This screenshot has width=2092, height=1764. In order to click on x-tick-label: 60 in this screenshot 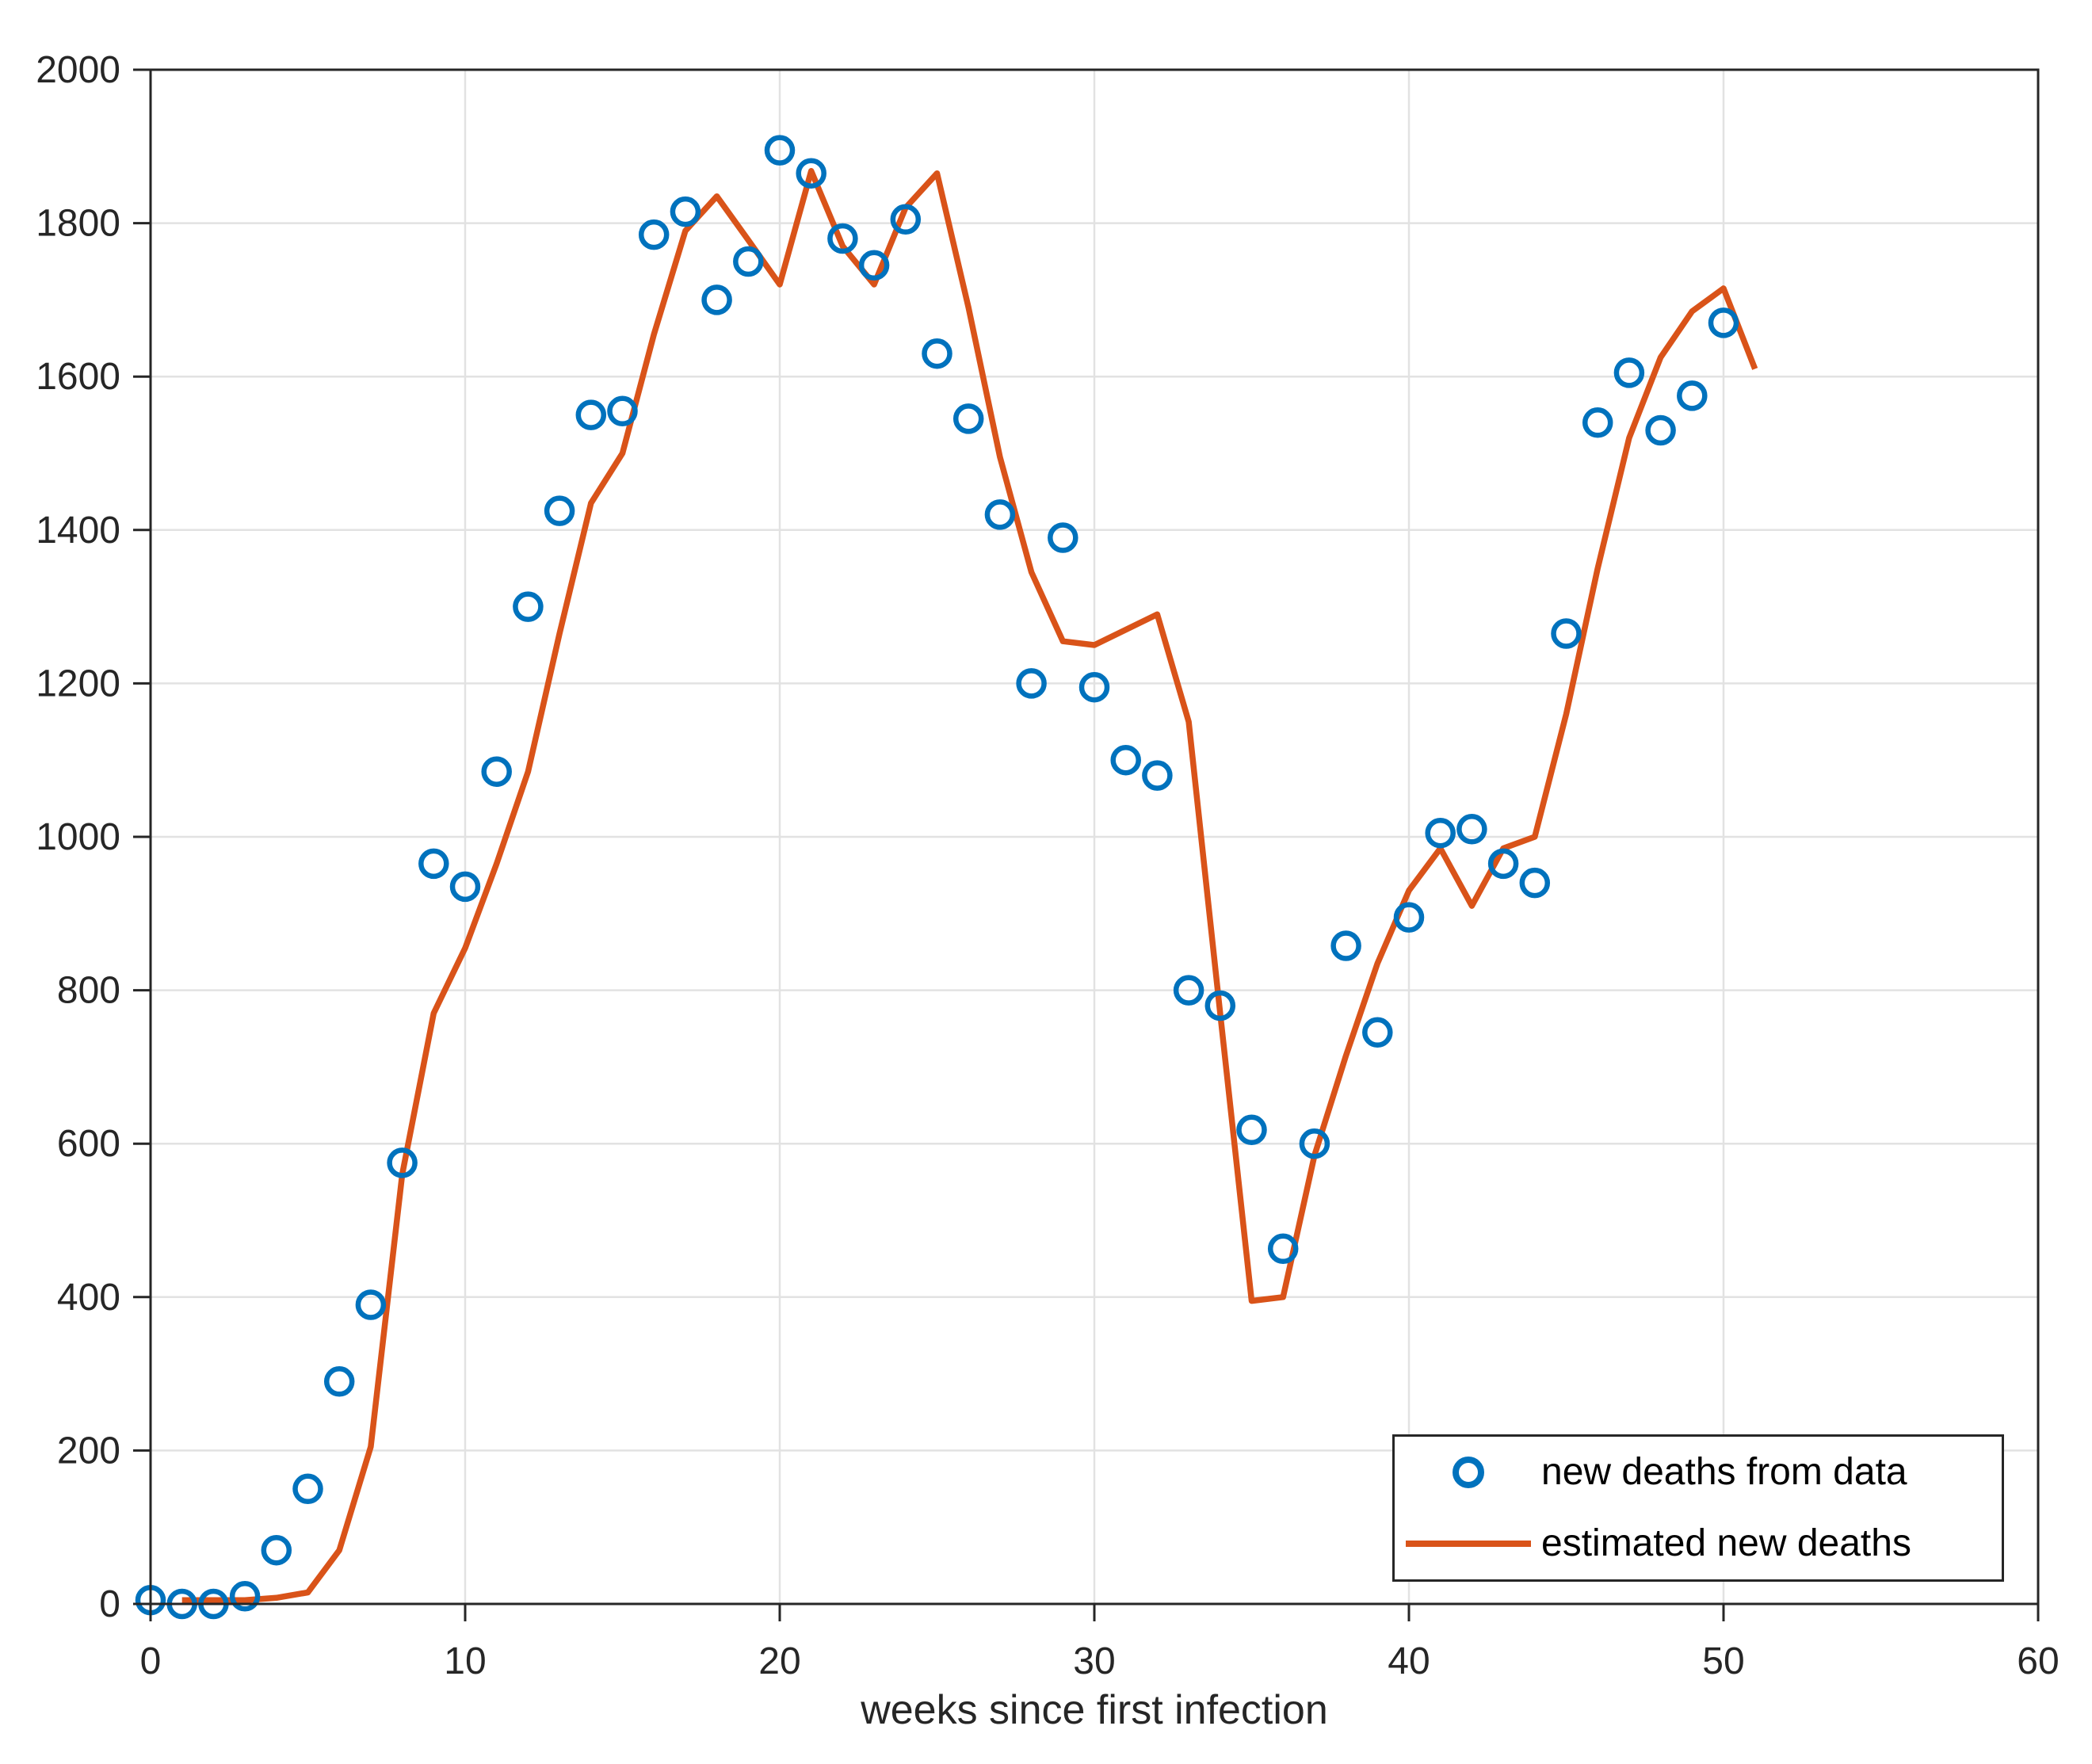, I will do `click(2038, 1661)`.